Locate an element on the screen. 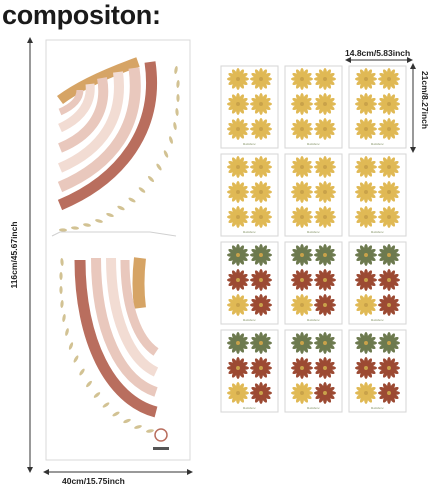 This screenshot has height=488, width=433. upper-rainbow-decal is located at coordinates (106, 129).